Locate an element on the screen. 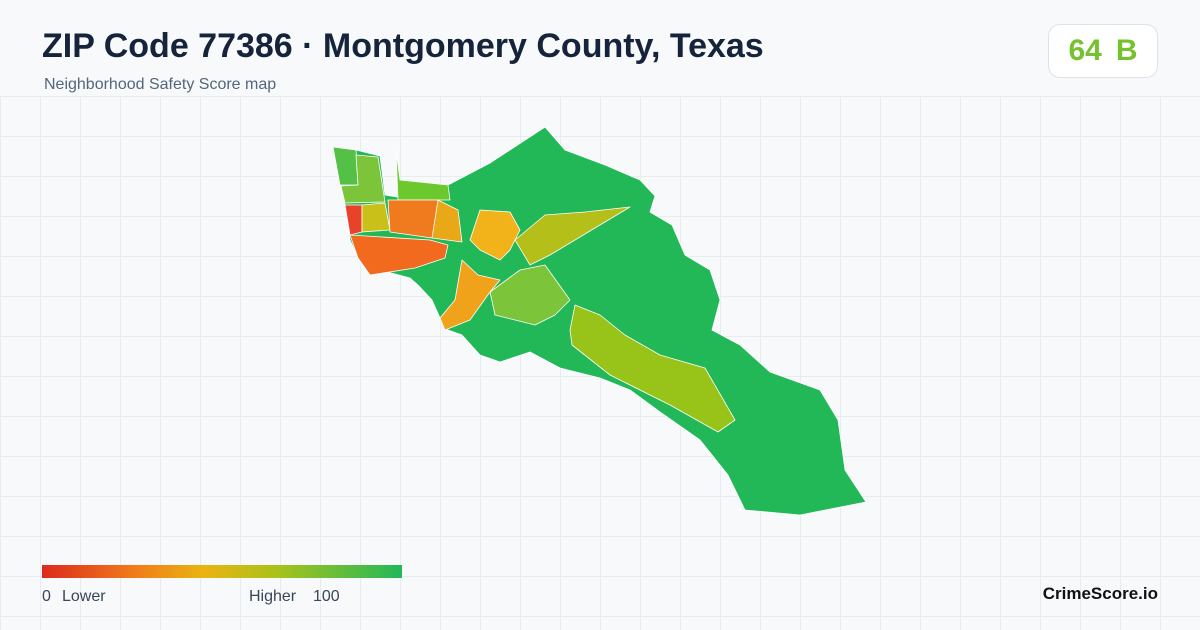  legend-max: 100 is located at coordinates (326, 596).